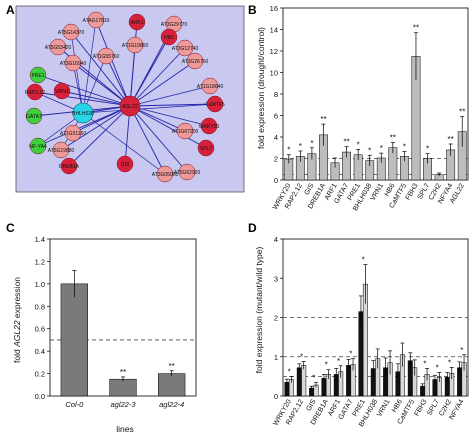 The image size is (474, 437). I want to click on network-node-label: VRN1, so click(62, 92).